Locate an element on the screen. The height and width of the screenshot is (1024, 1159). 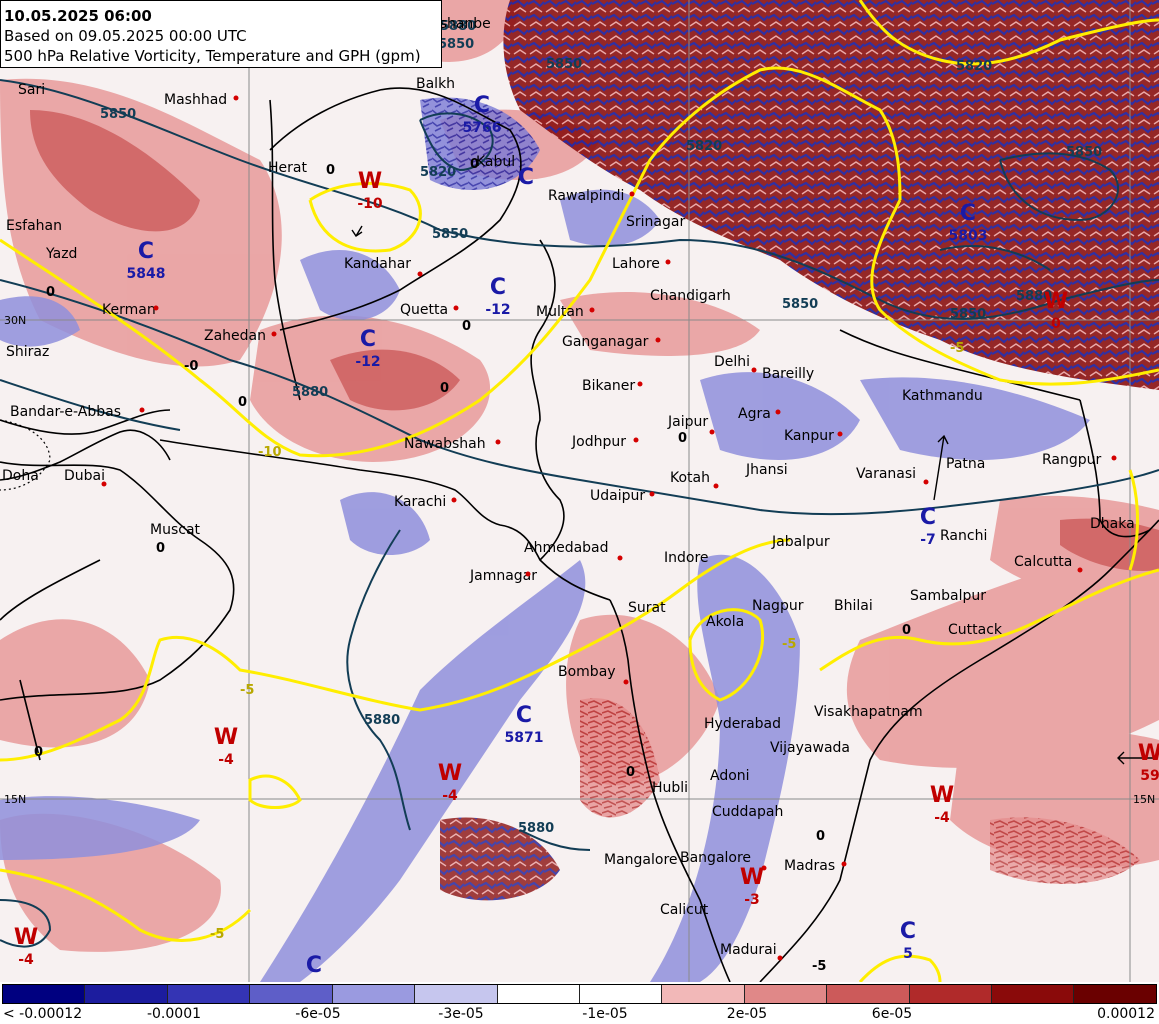
city-label: Indore is located at coordinates (686, 558).